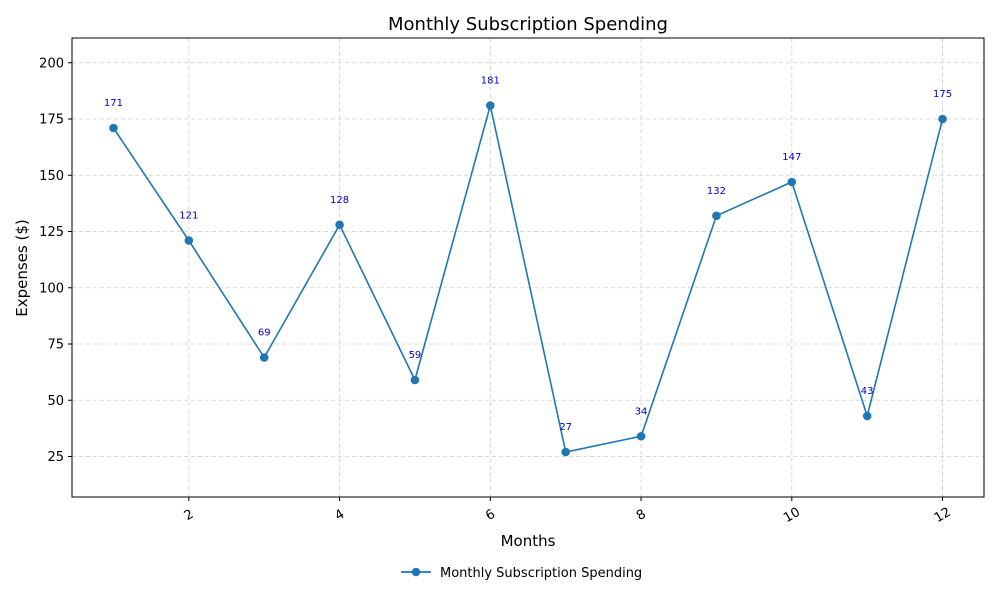 This screenshot has height=600, width=1000. I want to click on data-label: 175, so click(942, 94).